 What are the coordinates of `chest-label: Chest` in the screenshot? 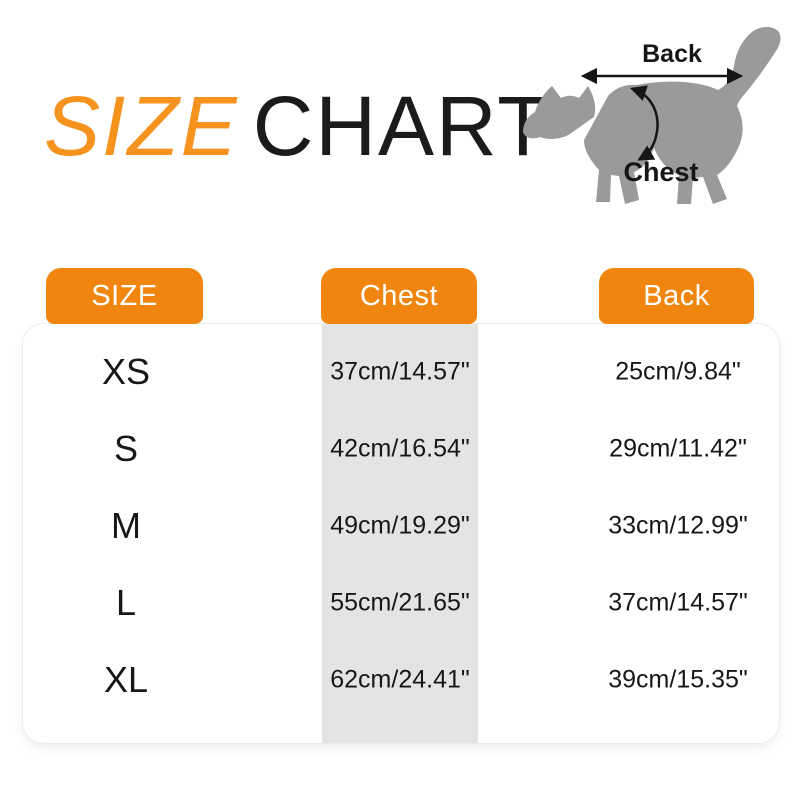 It's located at (660, 172).